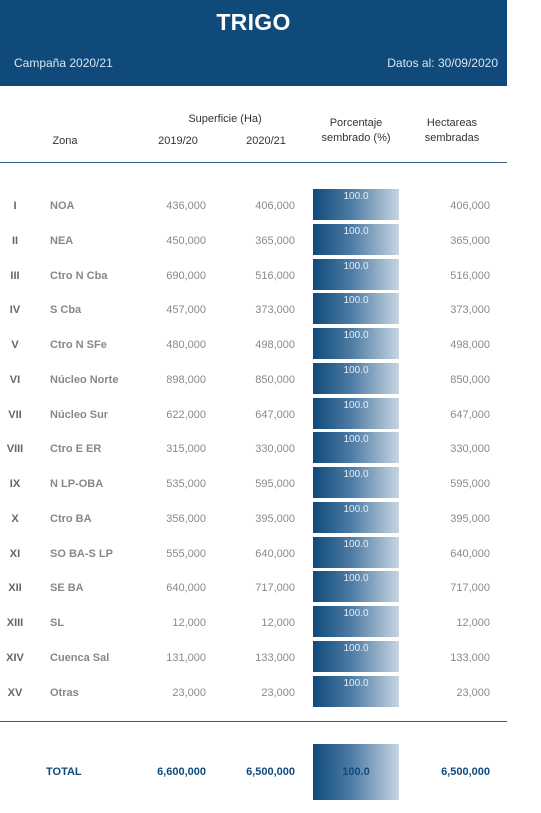 The height and width of the screenshot is (813, 541). Describe the element at coordinates (80, 657) in the screenshot. I see `zone-name: Cuenca Sal` at that location.